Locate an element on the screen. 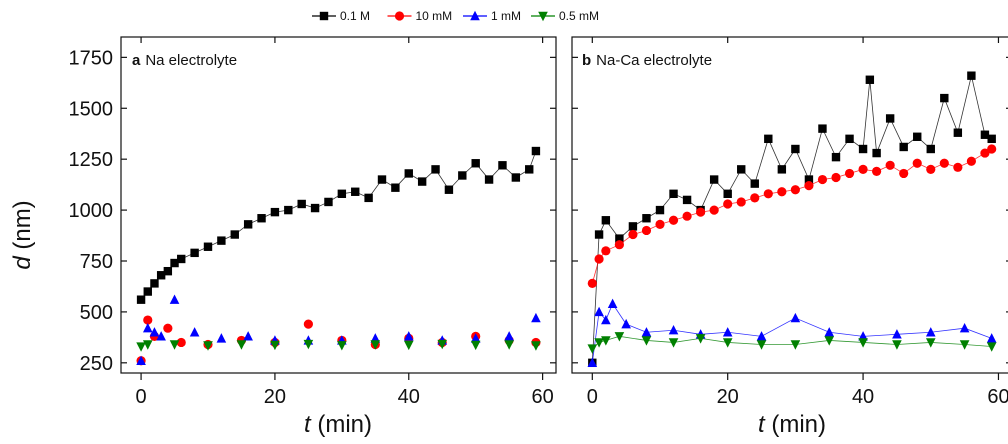 Image resolution: width=1008 pixels, height=444 pixels. legend-item: 1 mM is located at coordinates (492, 16).